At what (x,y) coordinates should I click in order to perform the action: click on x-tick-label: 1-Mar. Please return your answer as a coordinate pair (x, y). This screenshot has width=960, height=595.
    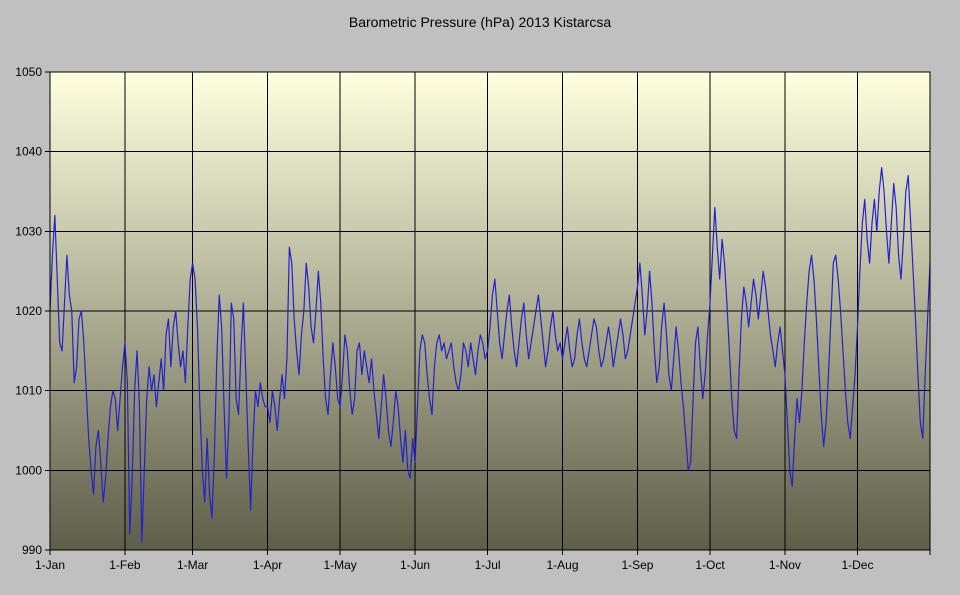
    Looking at the image, I should click on (192, 565).